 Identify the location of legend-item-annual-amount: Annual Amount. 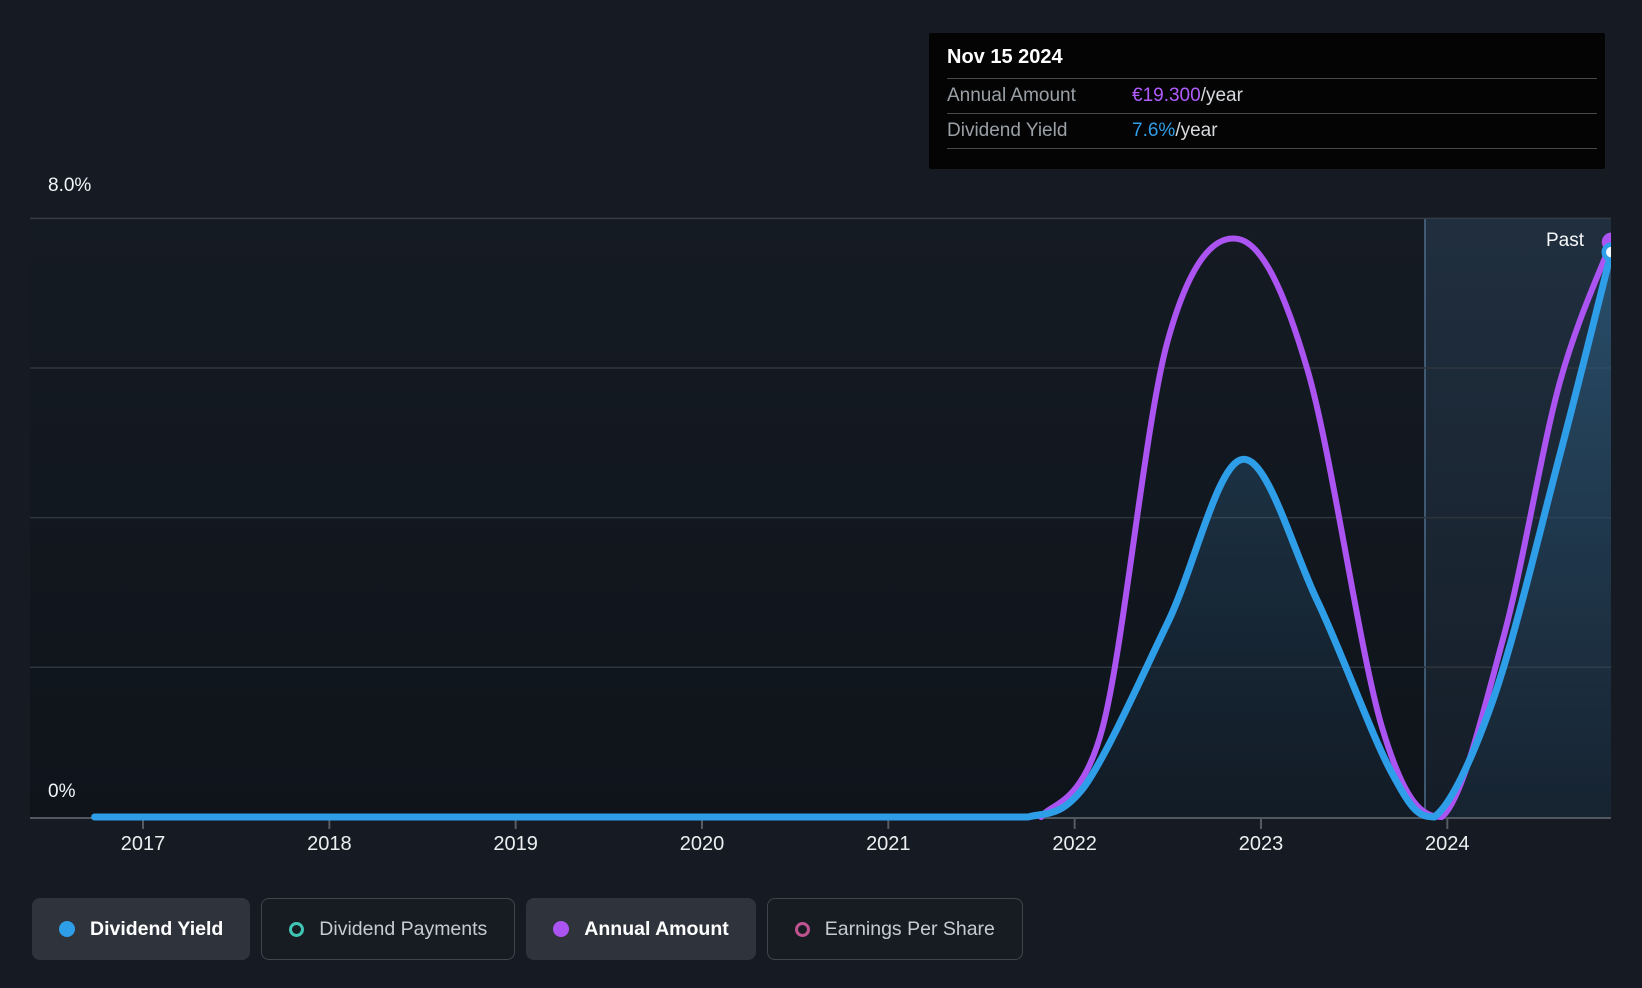
(641, 929).